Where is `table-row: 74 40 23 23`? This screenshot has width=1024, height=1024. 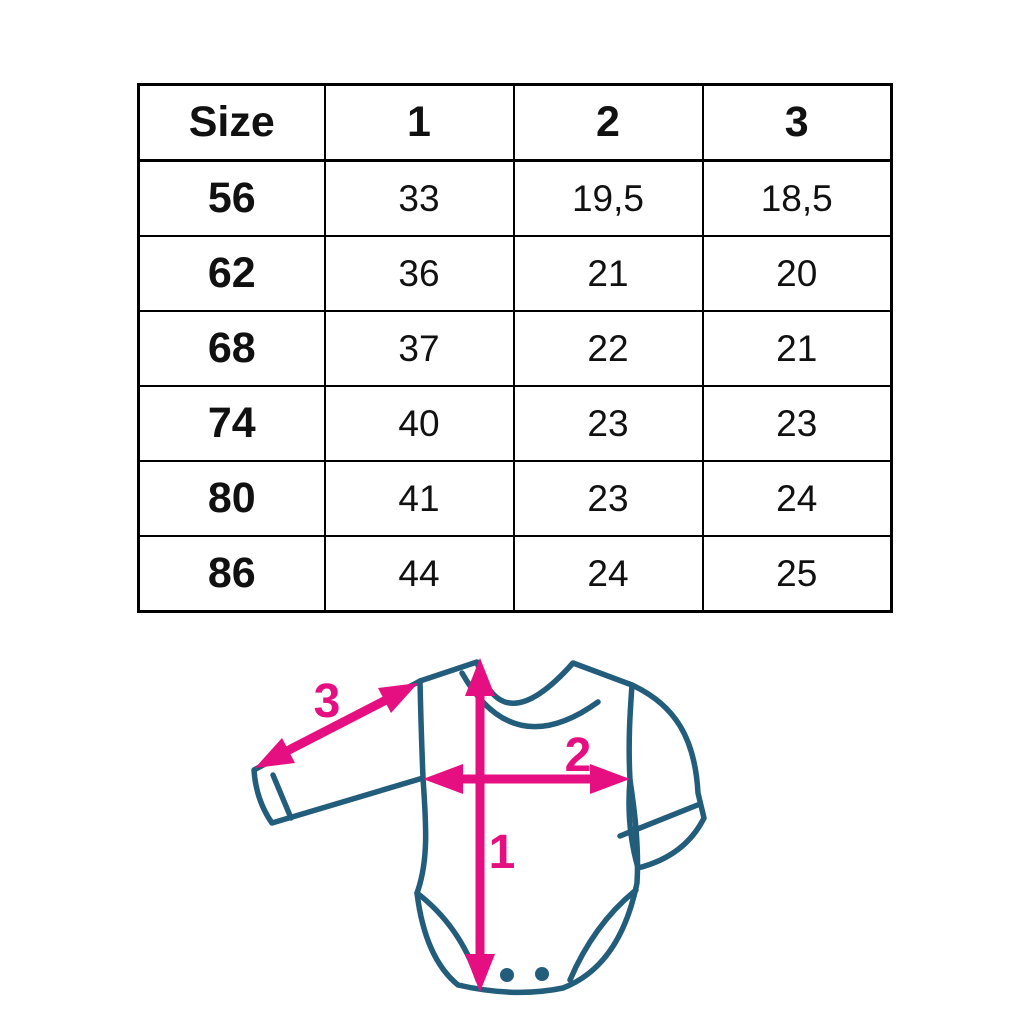
table-row: 74 40 23 23 is located at coordinates (515, 423).